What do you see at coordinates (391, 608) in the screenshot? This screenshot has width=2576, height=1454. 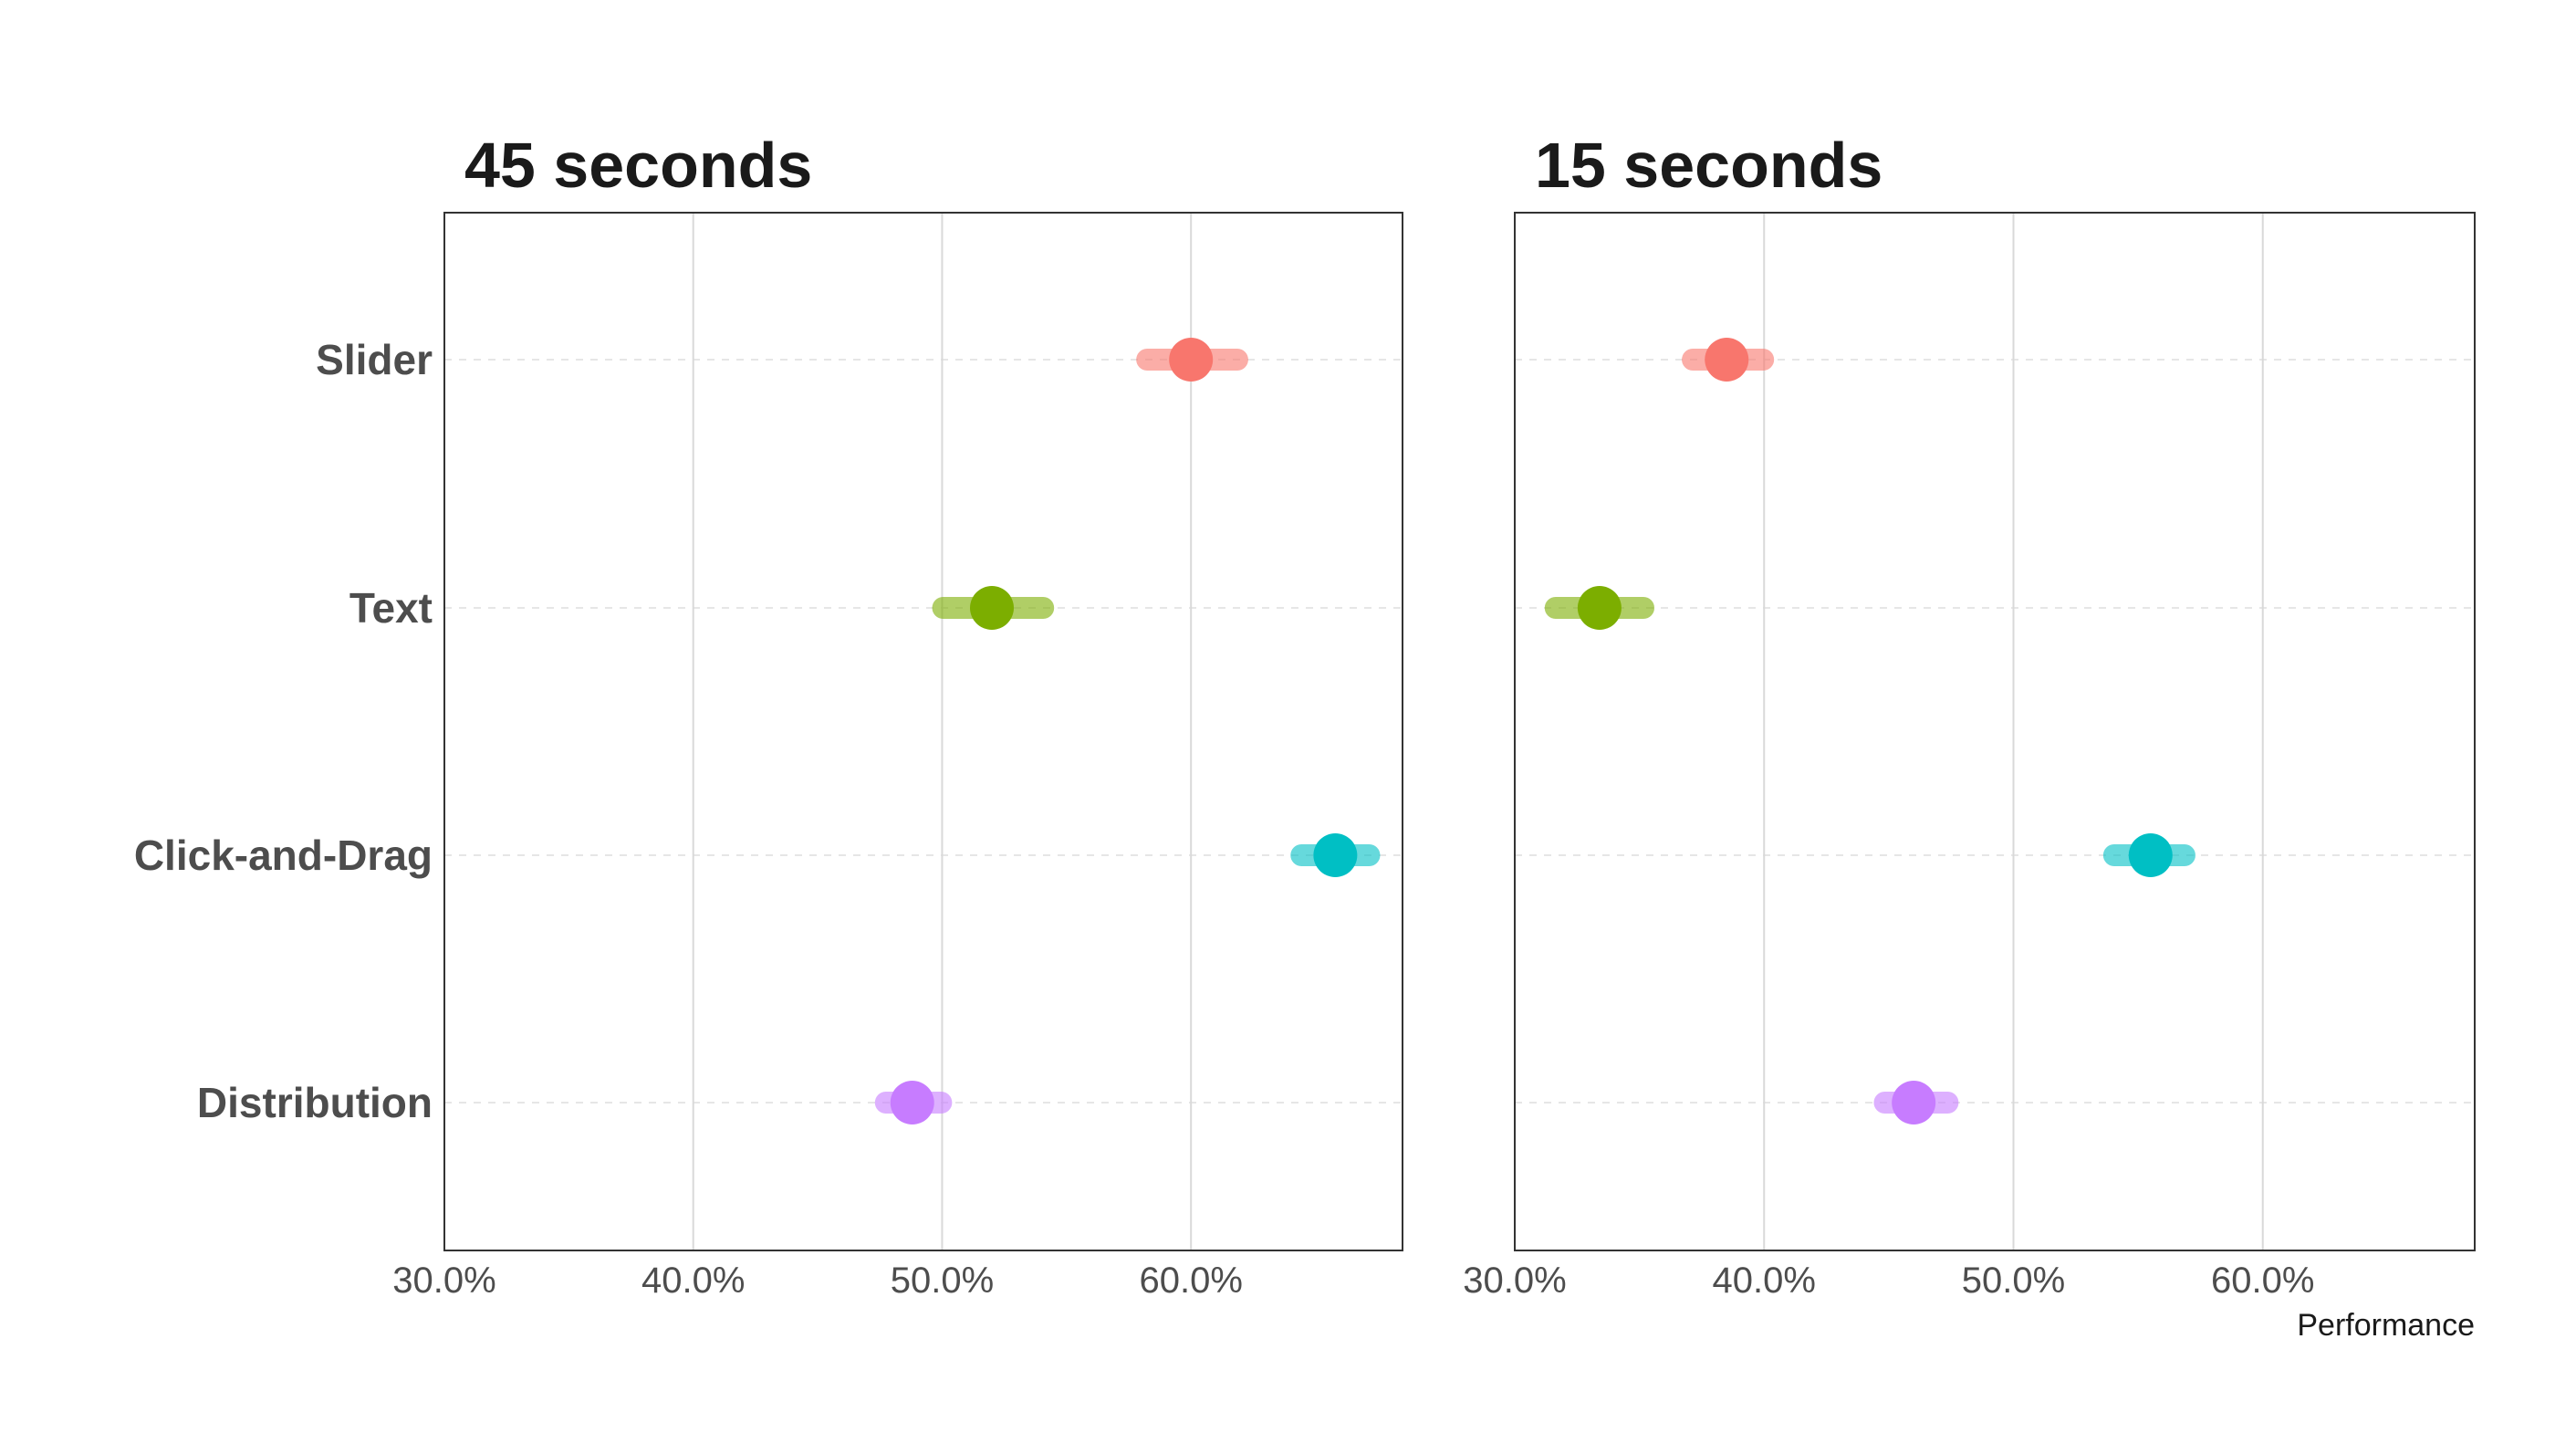 I see `category-label-text: Text` at bounding box center [391, 608].